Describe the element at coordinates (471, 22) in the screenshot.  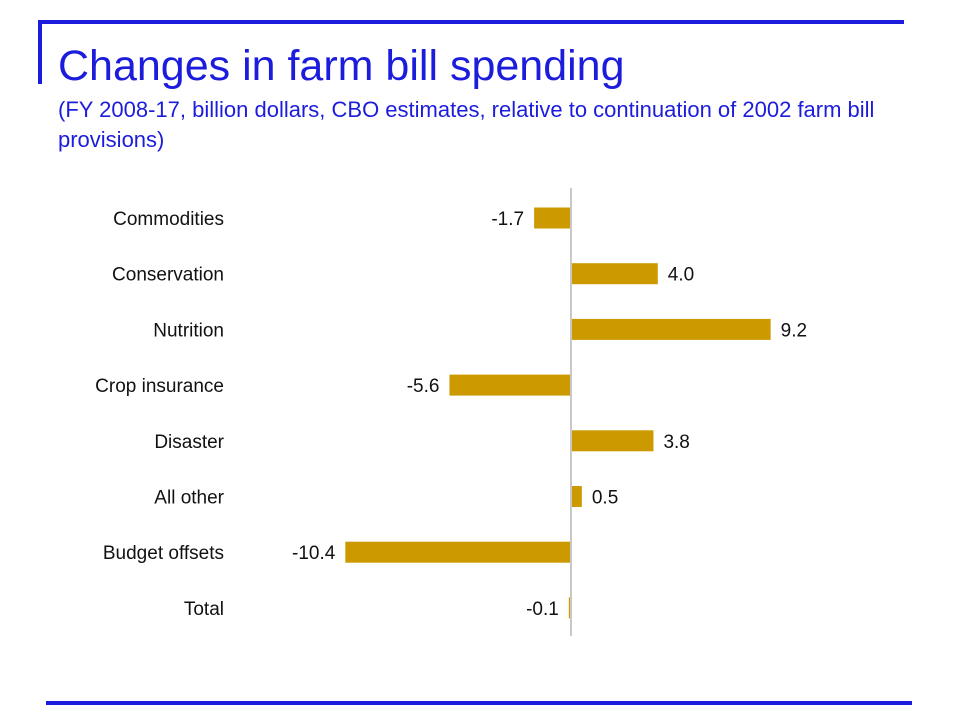
I see `top-accent-line` at that location.